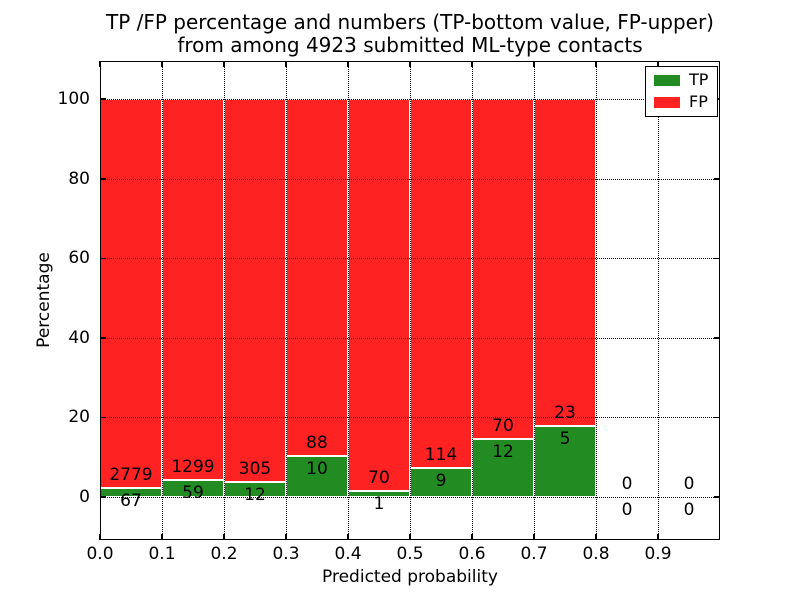 This screenshot has width=800, height=600. Describe the element at coordinates (79, 417) in the screenshot. I see `y-tick-label-20: 20` at that location.